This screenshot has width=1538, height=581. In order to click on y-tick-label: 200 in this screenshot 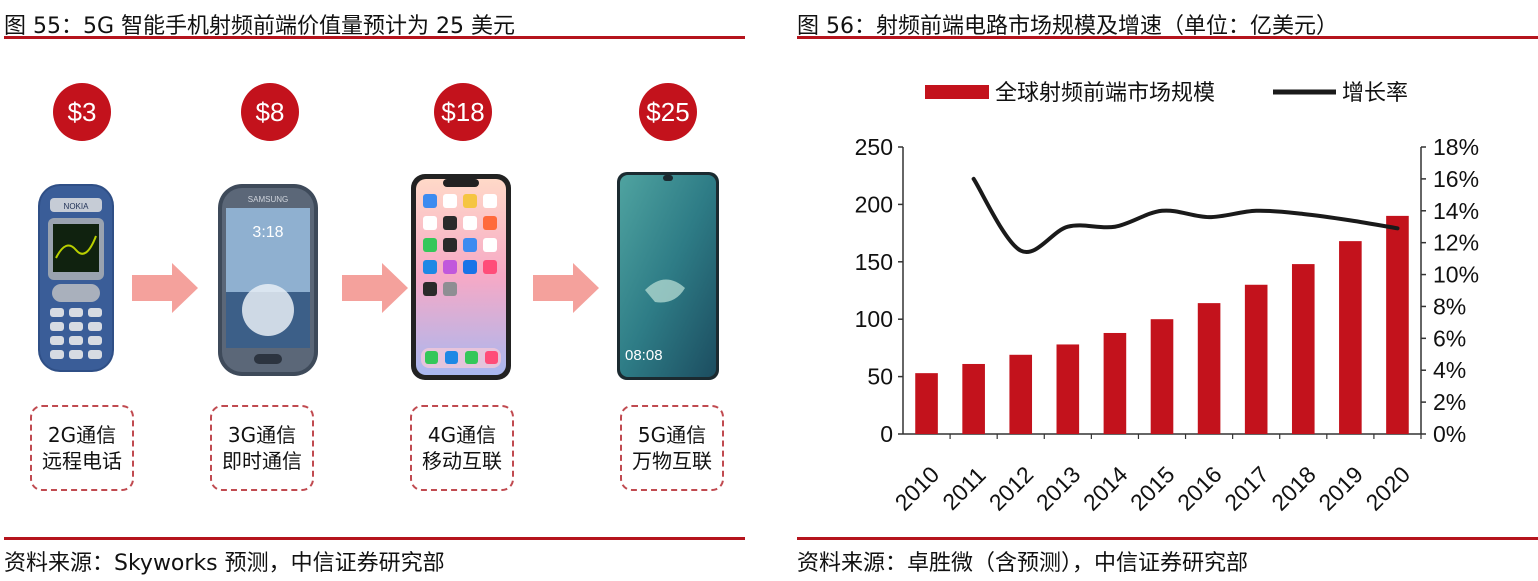, I will do `click(874, 204)`.